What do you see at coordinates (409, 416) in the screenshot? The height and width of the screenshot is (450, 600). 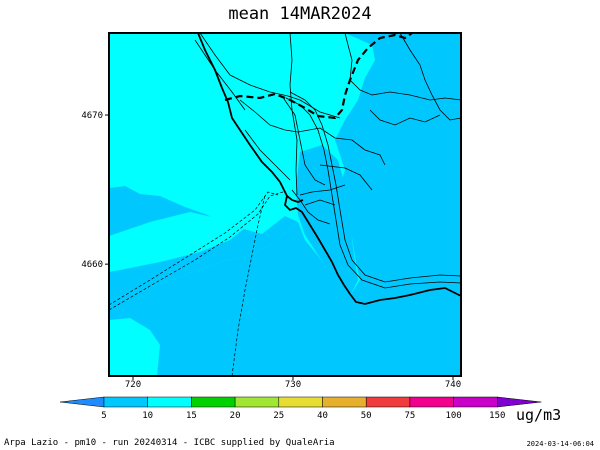 I see `colorbar-label: 75` at bounding box center [409, 416].